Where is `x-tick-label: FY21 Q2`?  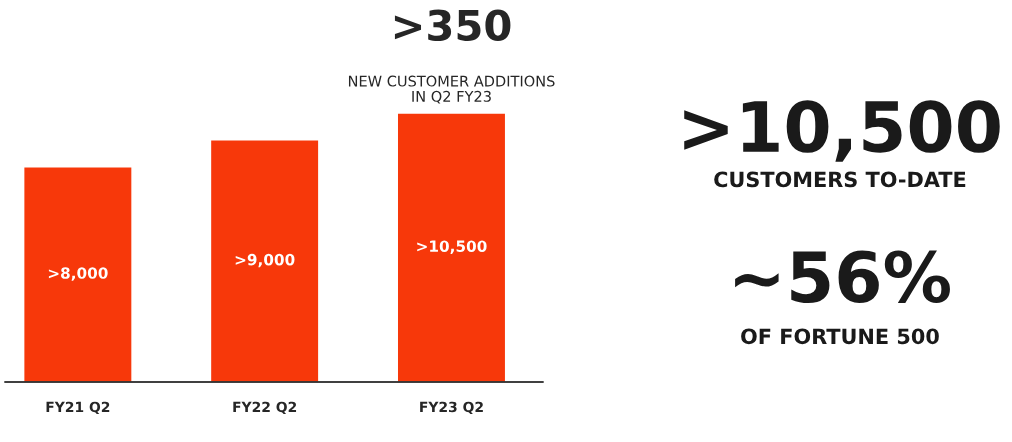
x-tick-label: FY21 Q2 is located at coordinates (78, 408).